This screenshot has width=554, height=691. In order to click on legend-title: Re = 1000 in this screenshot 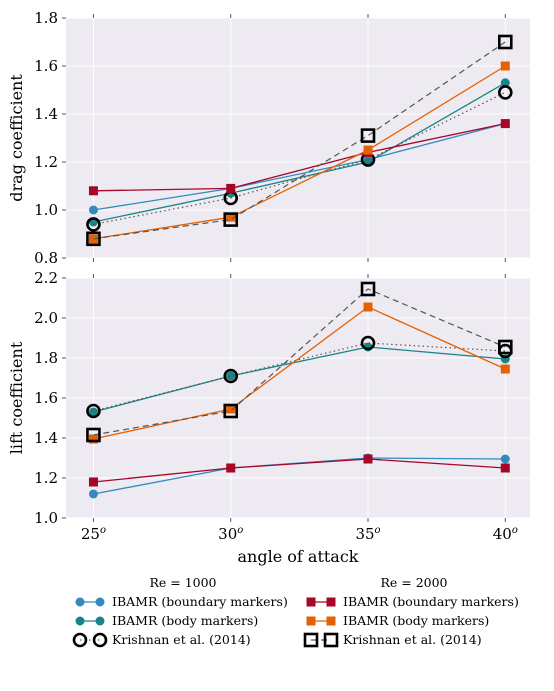, I will do `click(182, 582)`.